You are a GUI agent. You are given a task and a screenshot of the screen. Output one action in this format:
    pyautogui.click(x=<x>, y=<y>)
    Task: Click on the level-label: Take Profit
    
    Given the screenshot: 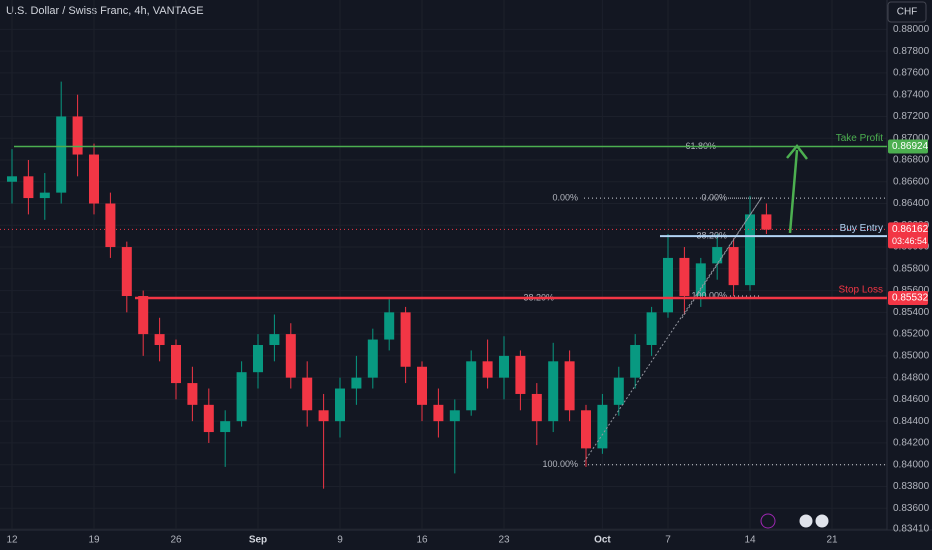 What is the action you would take?
    pyautogui.click(x=859, y=138)
    